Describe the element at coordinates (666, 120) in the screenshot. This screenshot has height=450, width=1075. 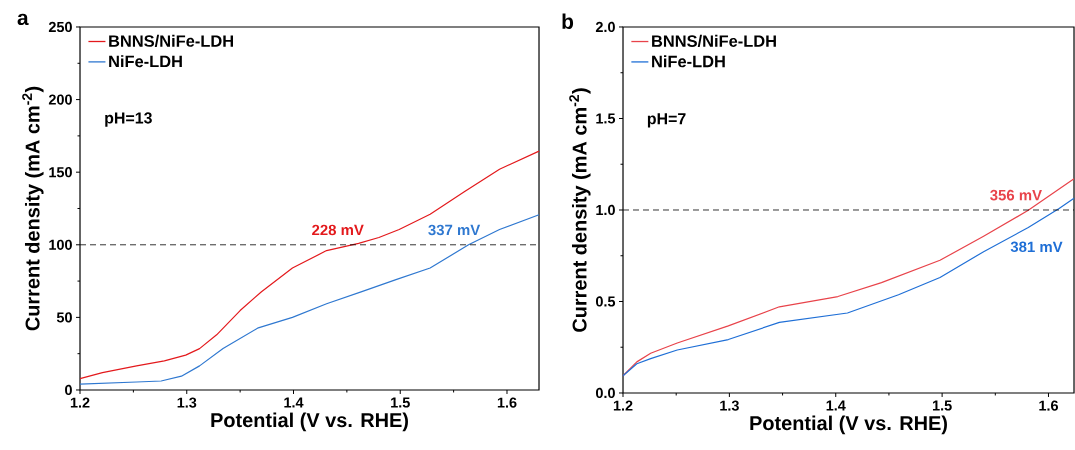
I see `annotation: pH=7` at that location.